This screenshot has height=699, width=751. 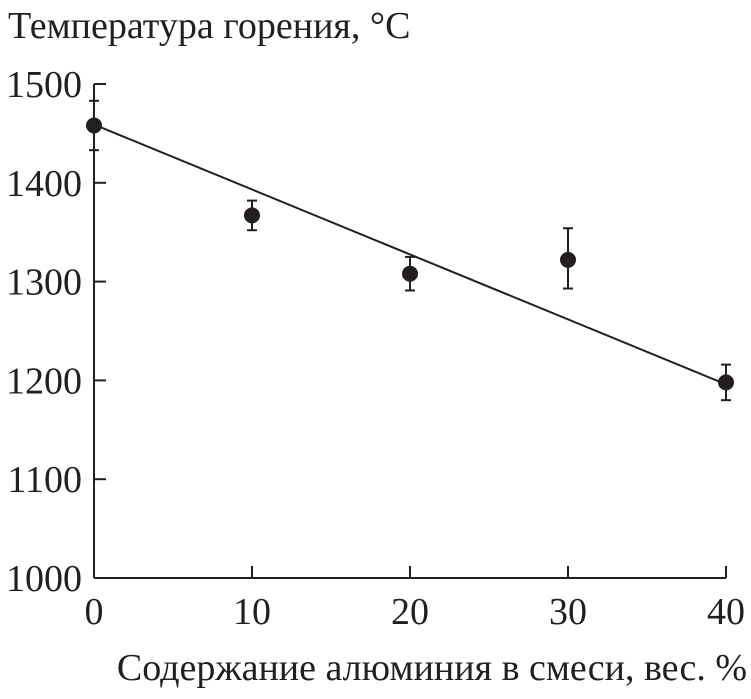 What do you see at coordinates (44, 579) in the screenshot?
I see `y-tick-label: 1000` at bounding box center [44, 579].